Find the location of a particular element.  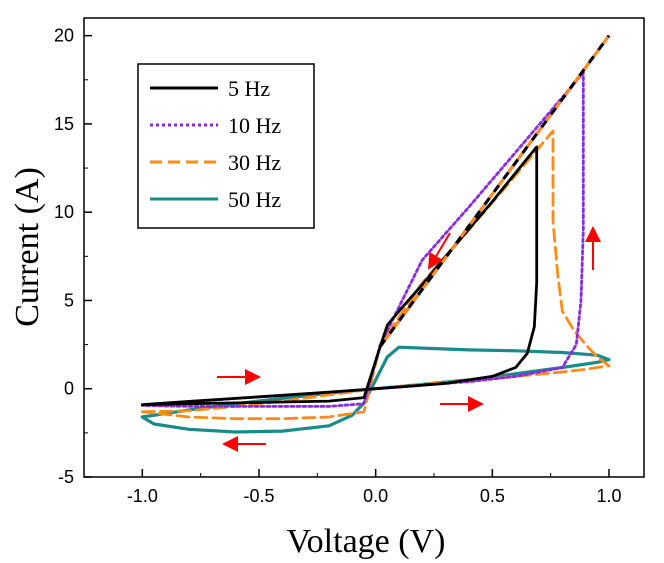

legend-label: 10 Hz is located at coordinates (254, 125).